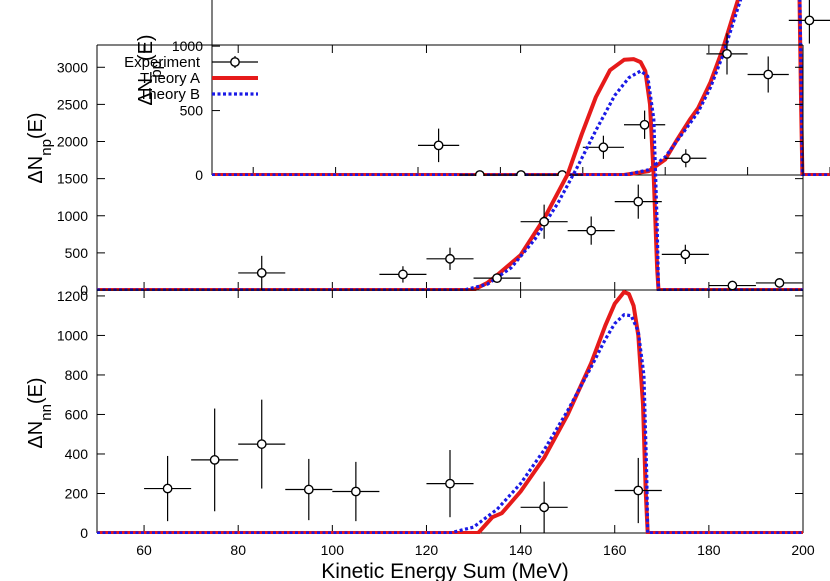 The image size is (830, 581). Describe the element at coordinates (72, 142) in the screenshot. I see `np-y-tick-label: 2000` at that location.